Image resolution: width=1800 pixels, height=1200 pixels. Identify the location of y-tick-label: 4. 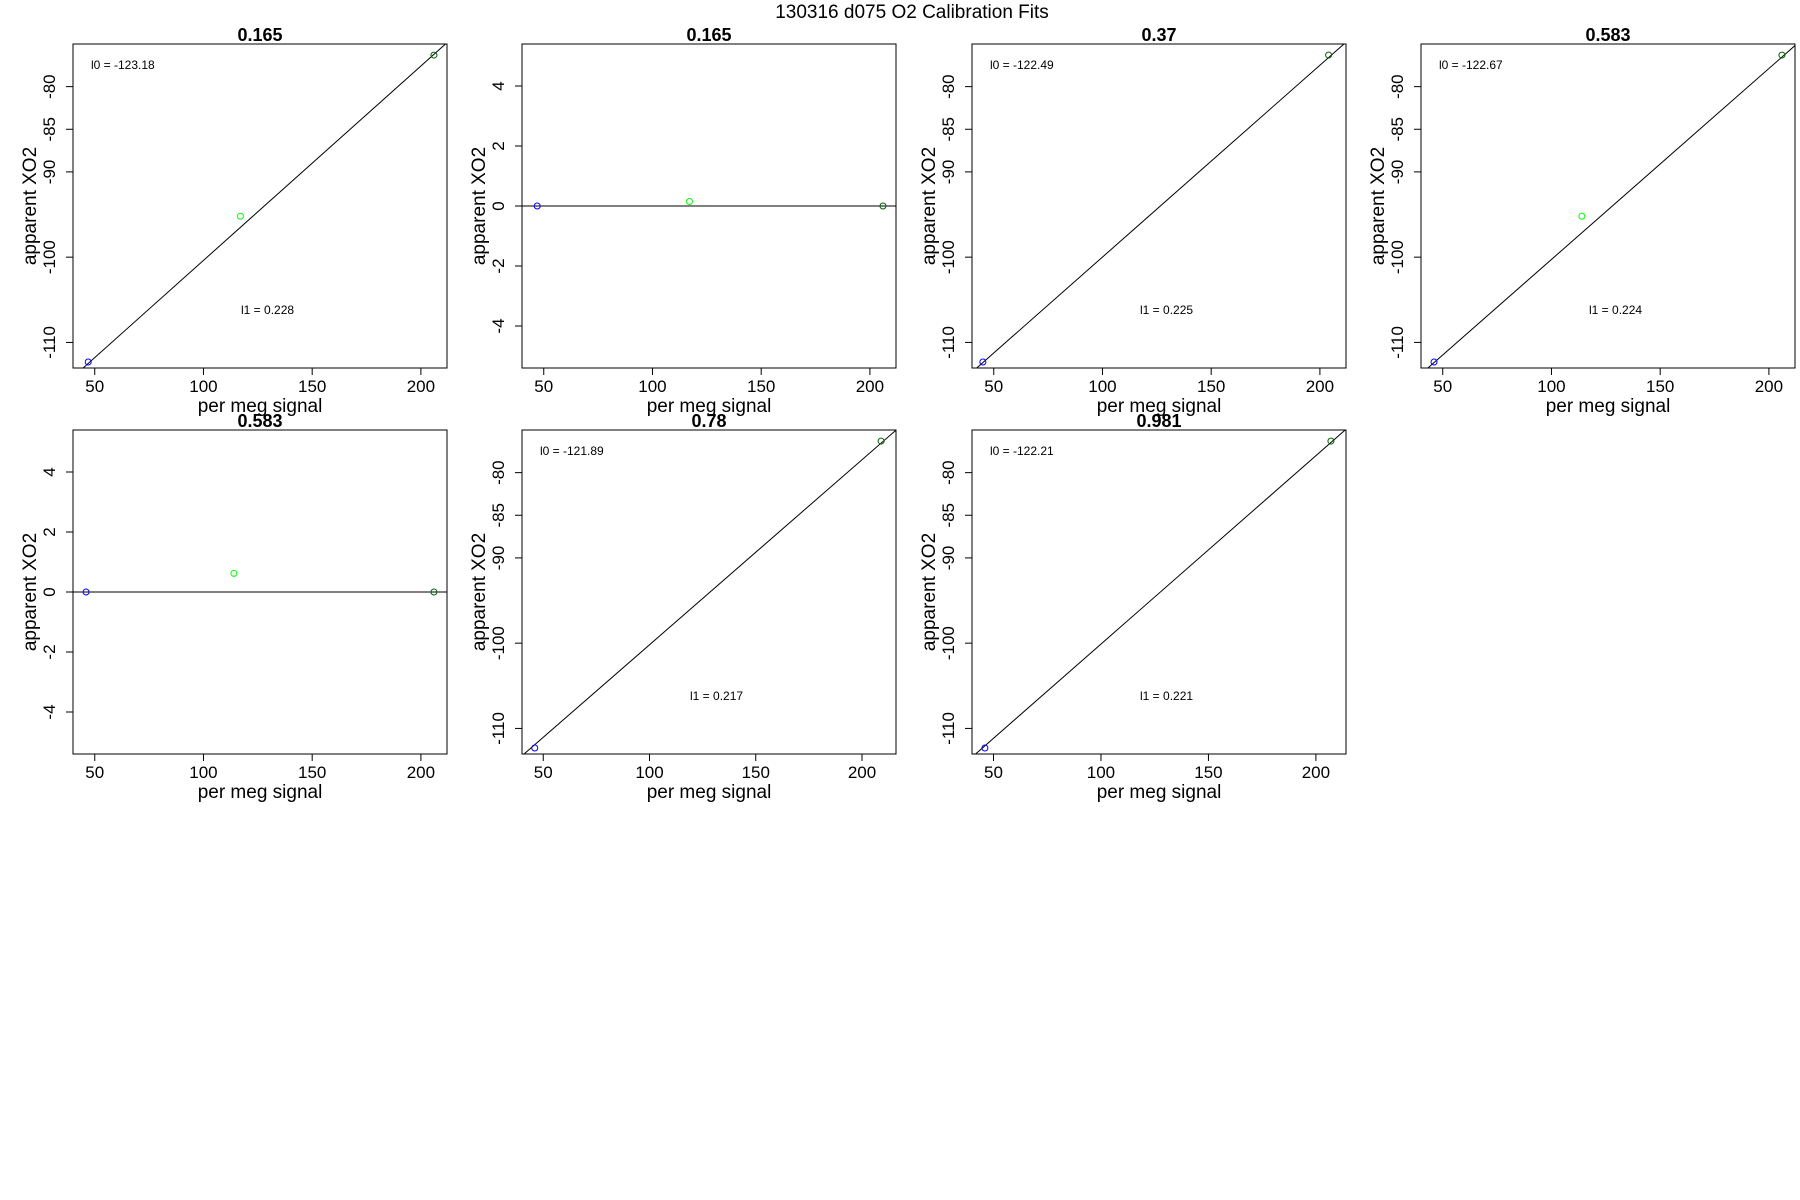
(49, 471).